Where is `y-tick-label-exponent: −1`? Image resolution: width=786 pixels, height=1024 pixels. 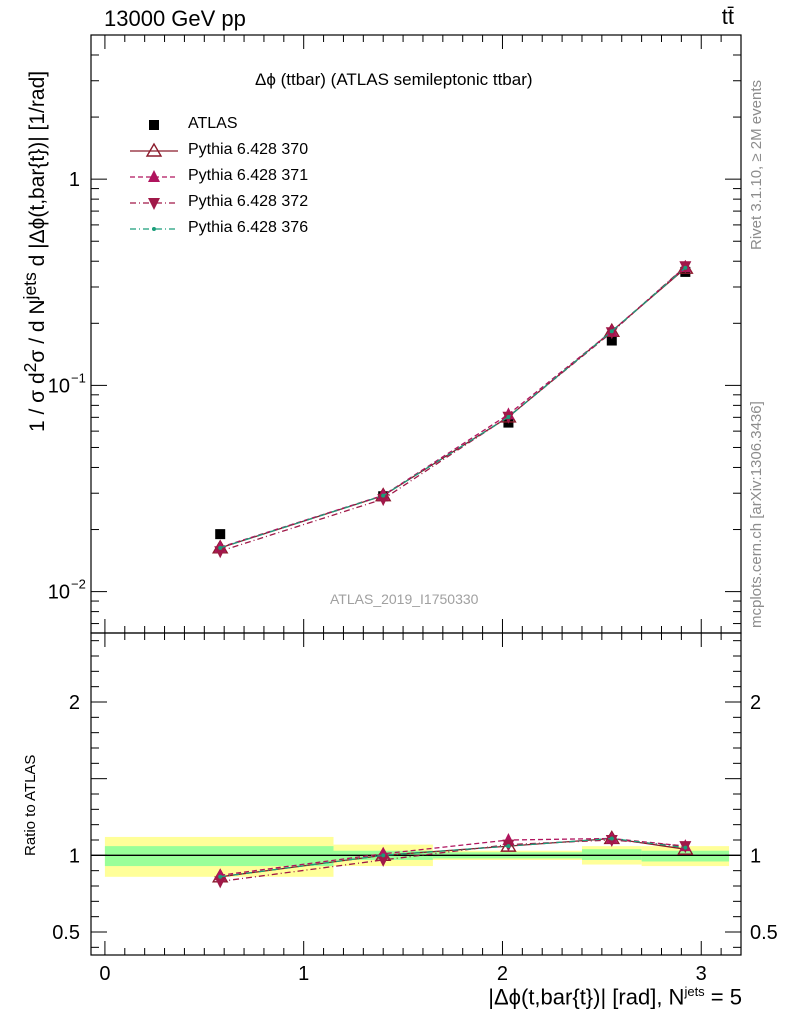 y-tick-label-exponent: −1 is located at coordinates (78, 377).